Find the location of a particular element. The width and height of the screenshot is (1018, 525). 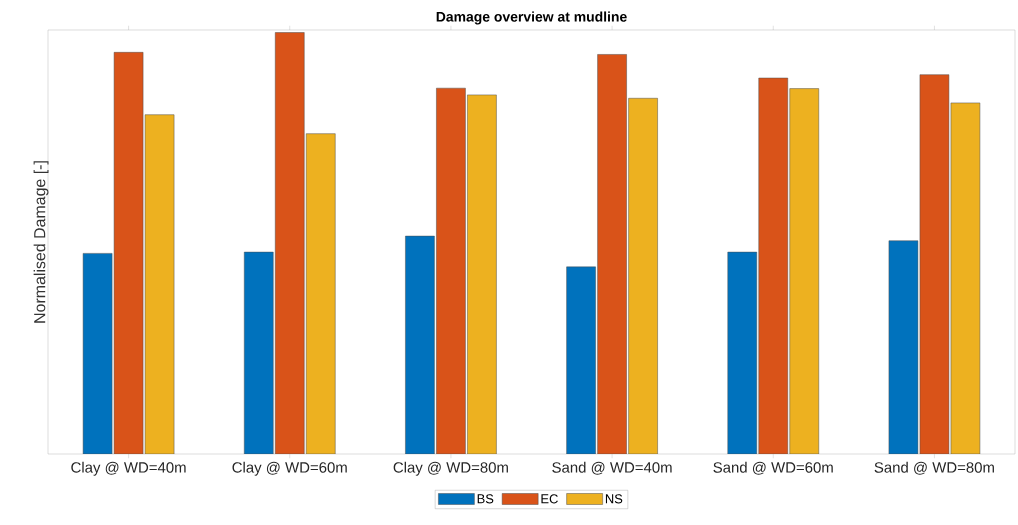

legend-label: BS is located at coordinates (485, 499).